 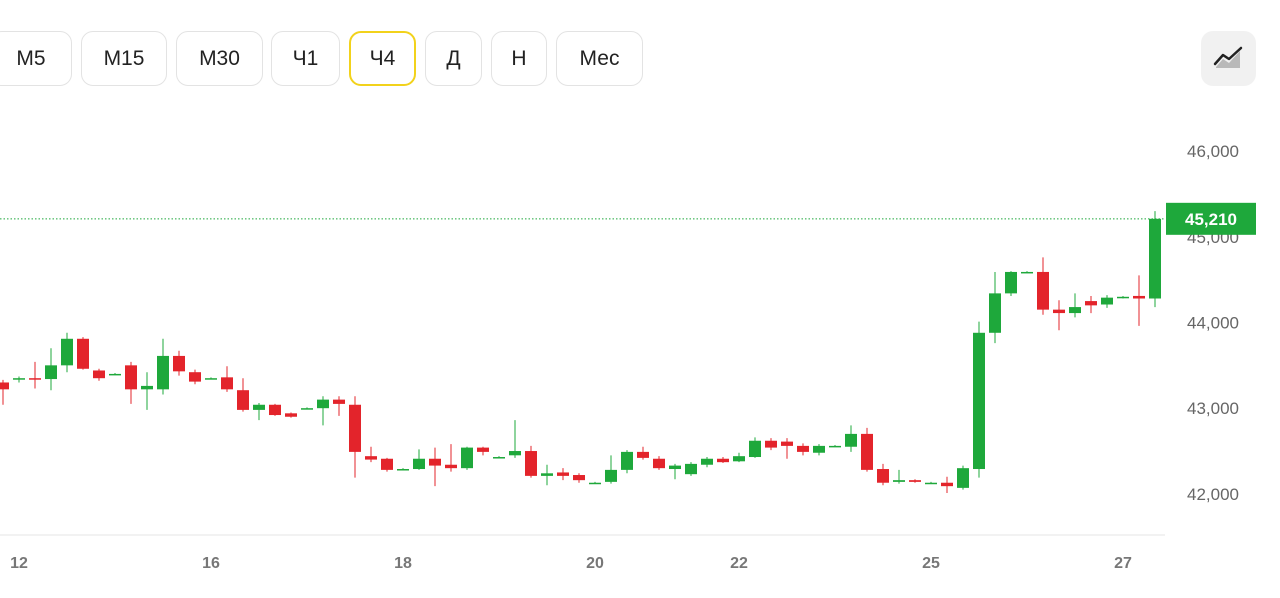 I want to click on x-tick-label: 12, so click(x=19, y=563).